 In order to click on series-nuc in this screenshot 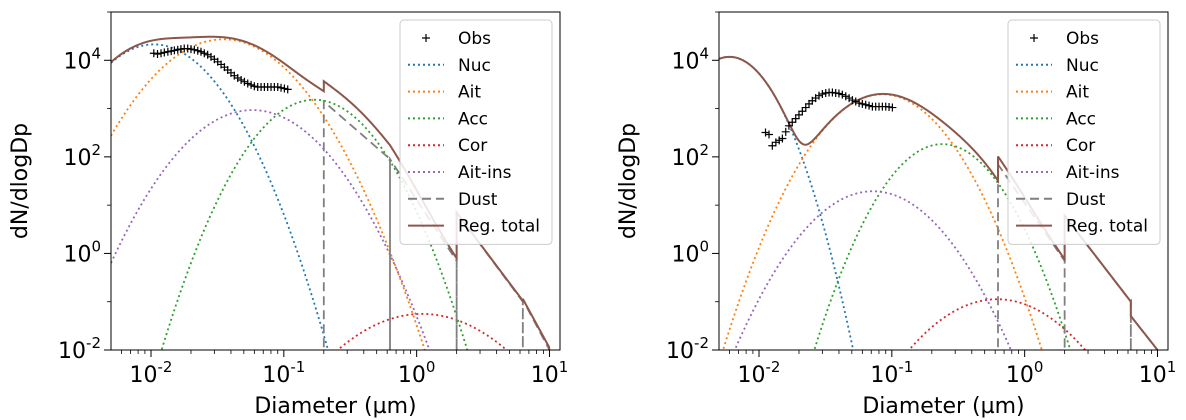, I will do `click(220, 196)`.